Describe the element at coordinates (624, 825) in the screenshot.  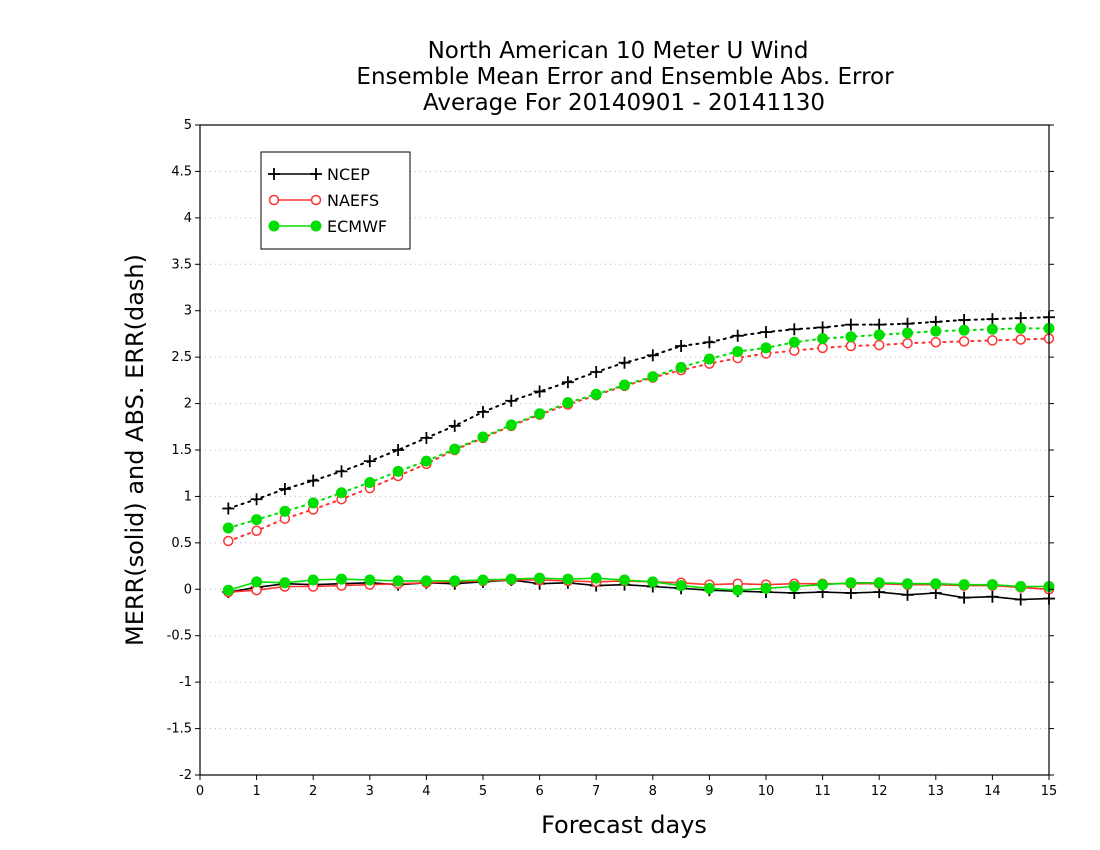
I see `x-axis-label: Forecast days` at that location.